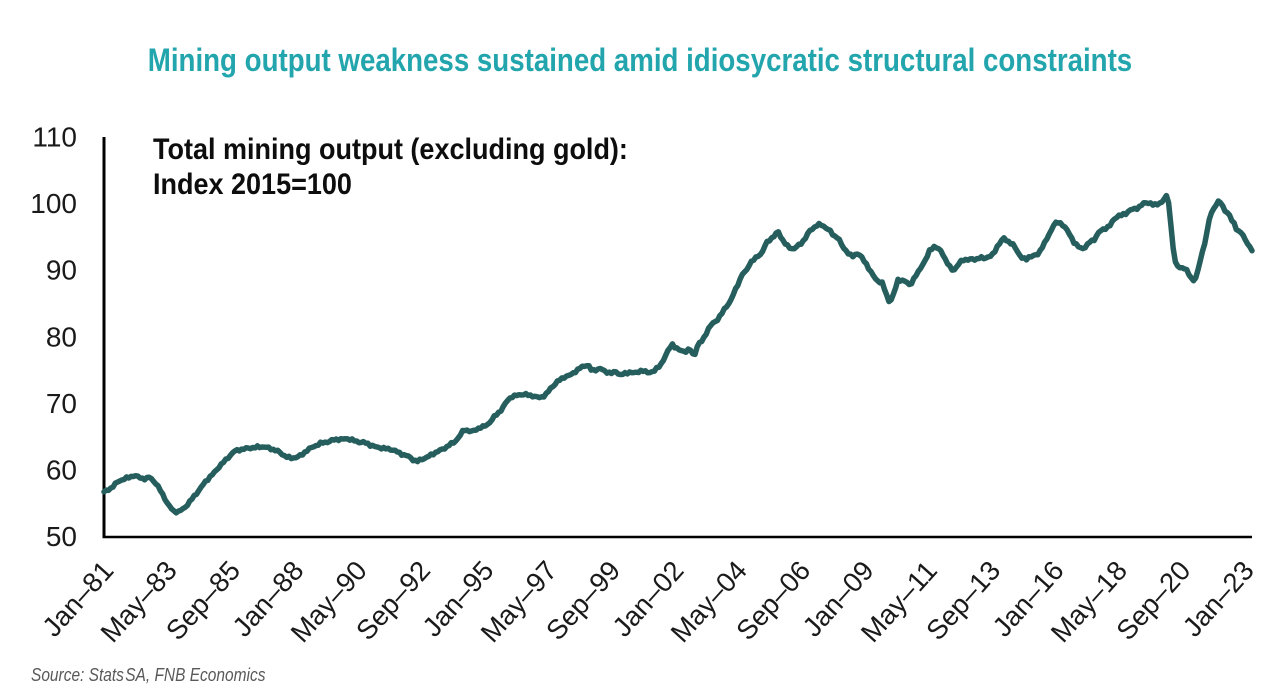  What do you see at coordinates (61, 469) in the screenshot?
I see `svg-text: 60` at bounding box center [61, 469].